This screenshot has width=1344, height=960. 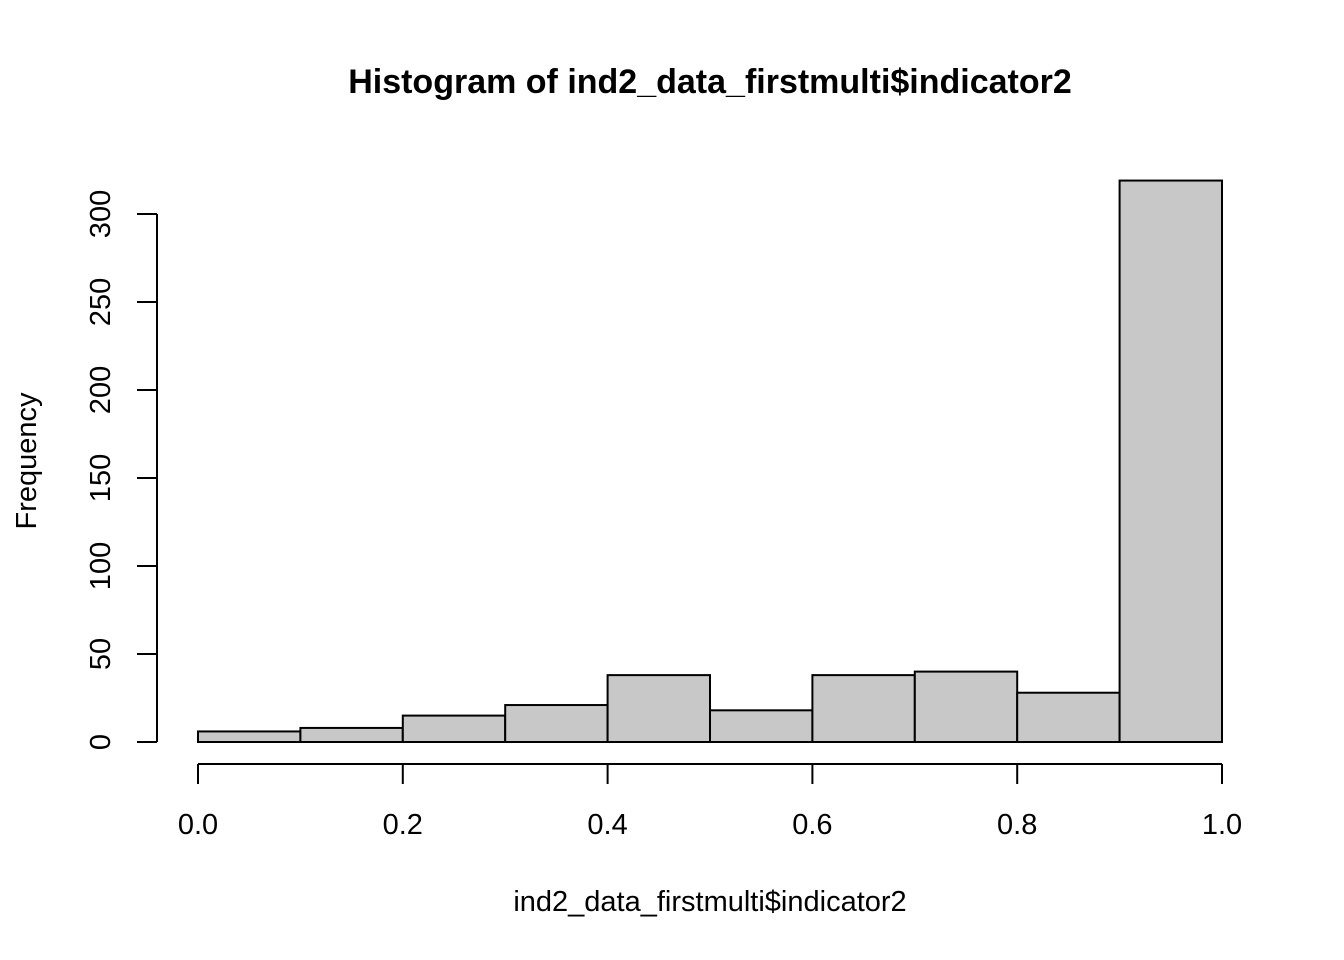 What do you see at coordinates (121, 470) in the screenshot?
I see `y-axis: 0 50 100 150 200 250 300` at bounding box center [121, 470].